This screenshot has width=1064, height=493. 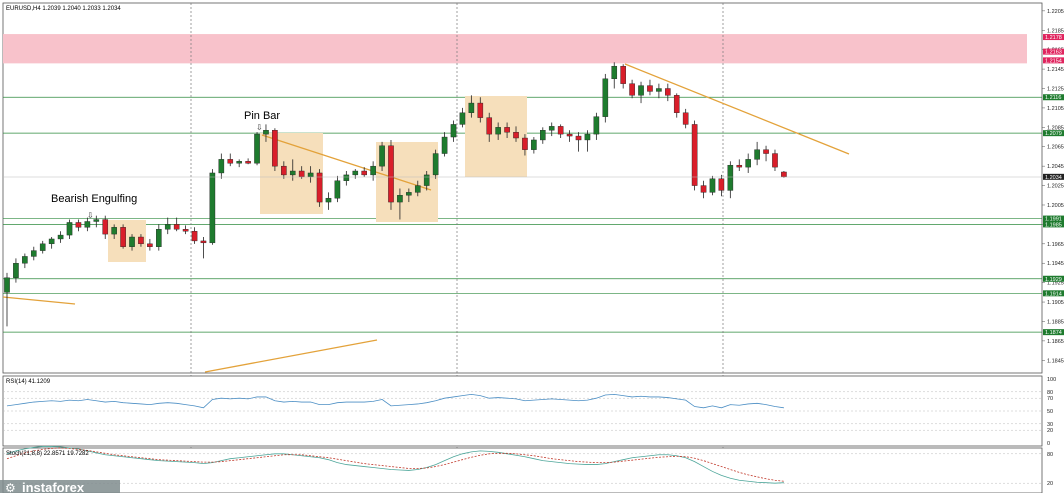 What do you see at coordinates (1050, 484) in the screenshot?
I see `stoch-tick-label: 20` at bounding box center [1050, 484].